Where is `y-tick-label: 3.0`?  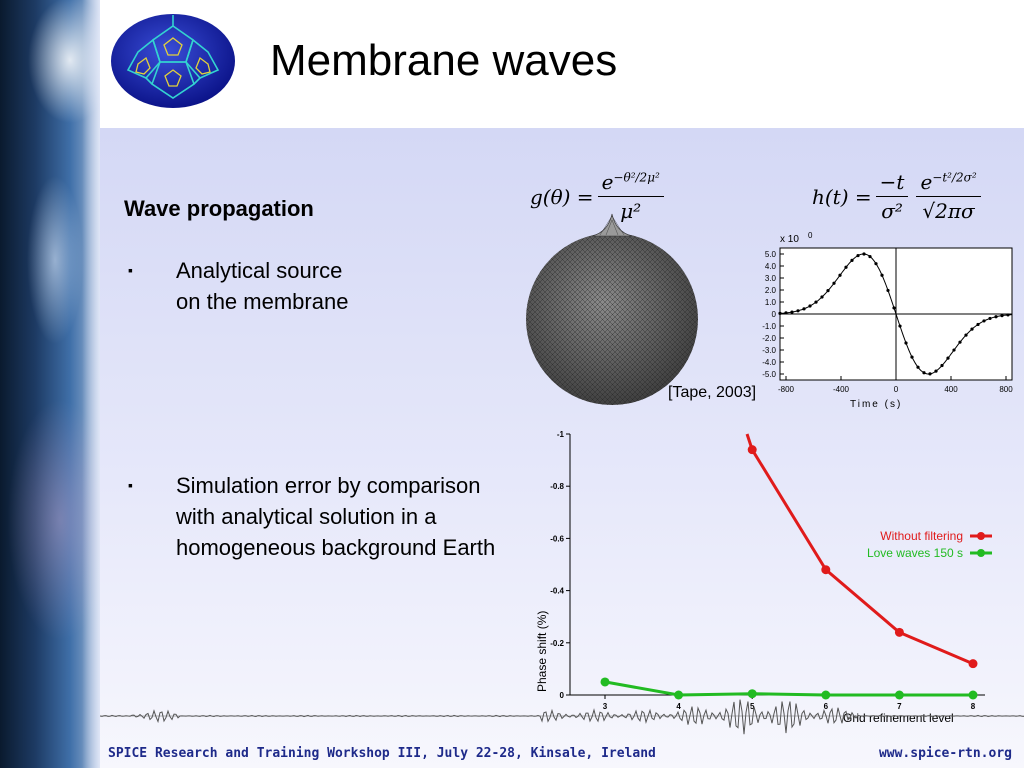 y-tick-label: 3.0 is located at coordinates (771, 278).